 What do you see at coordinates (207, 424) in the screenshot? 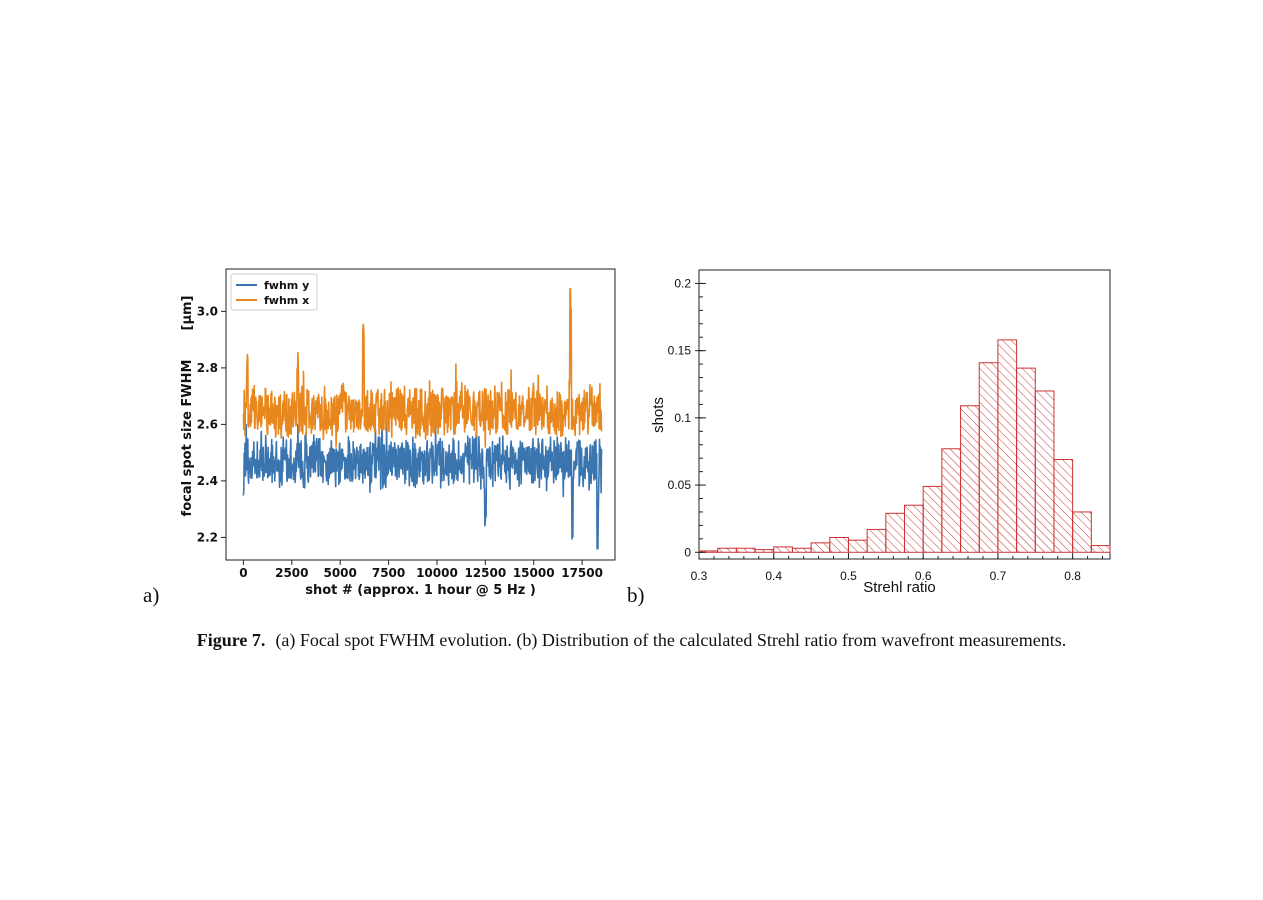
I see `y-tick-label-a: 2.6` at bounding box center [207, 424].